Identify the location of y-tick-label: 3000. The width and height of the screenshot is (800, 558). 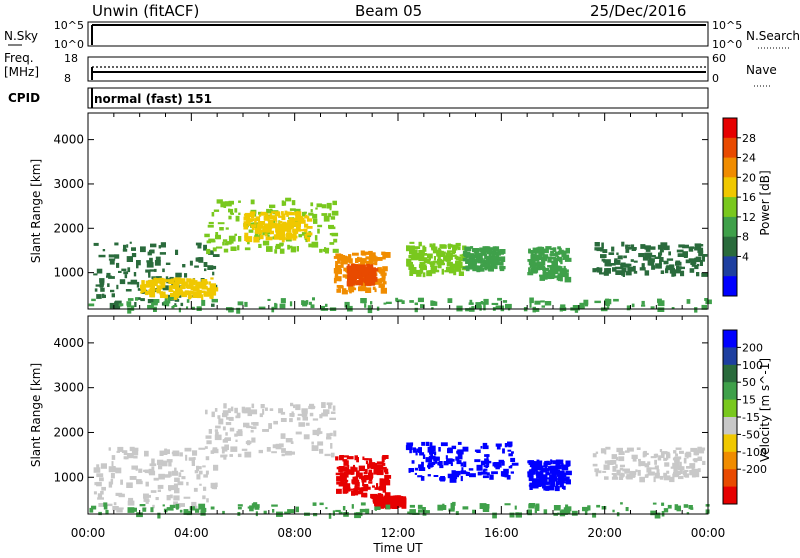
(68, 388).